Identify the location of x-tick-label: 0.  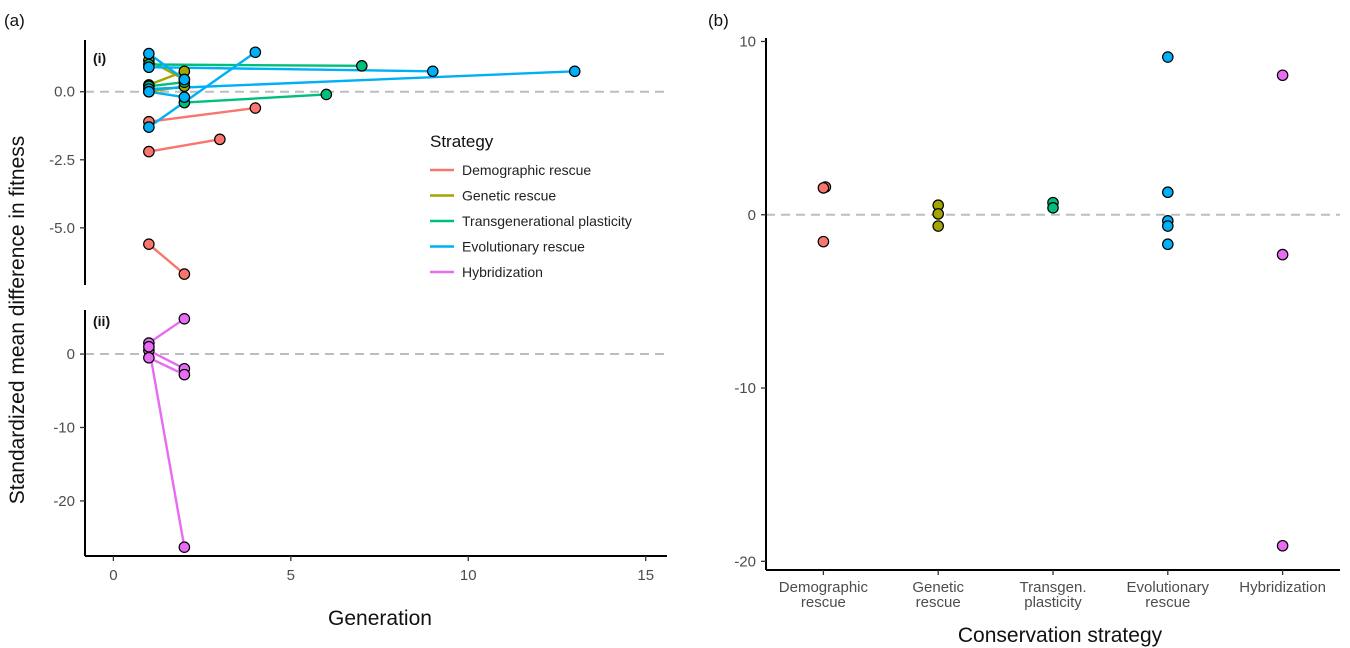
(113, 575).